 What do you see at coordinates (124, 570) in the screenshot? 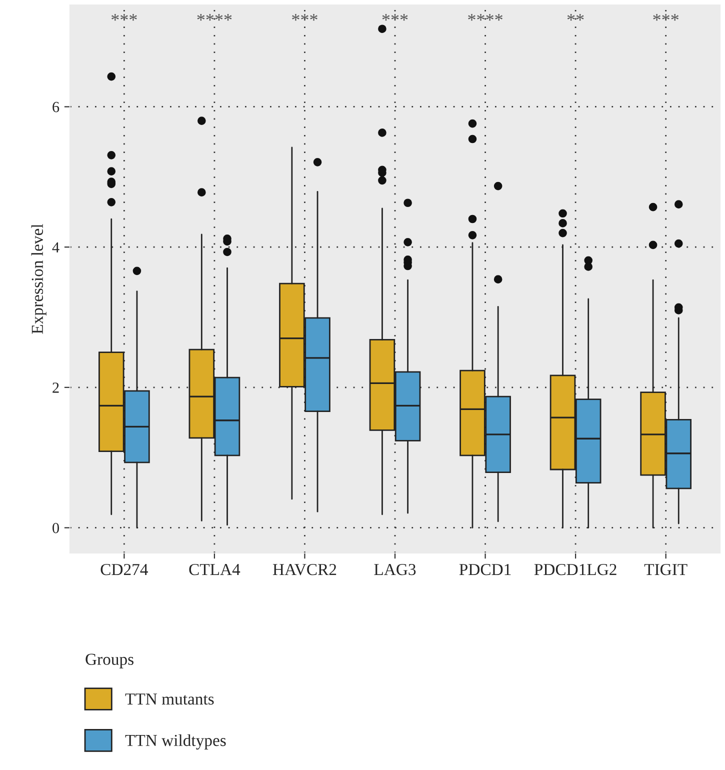
I see `x-tick-label: CD274` at bounding box center [124, 570].